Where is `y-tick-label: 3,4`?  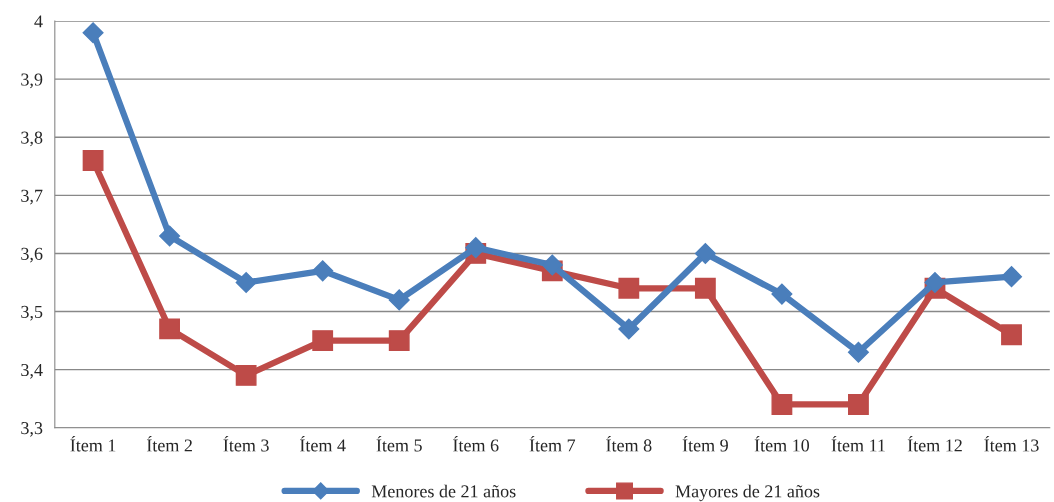 y-tick-label: 3,4 is located at coordinates (32, 371).